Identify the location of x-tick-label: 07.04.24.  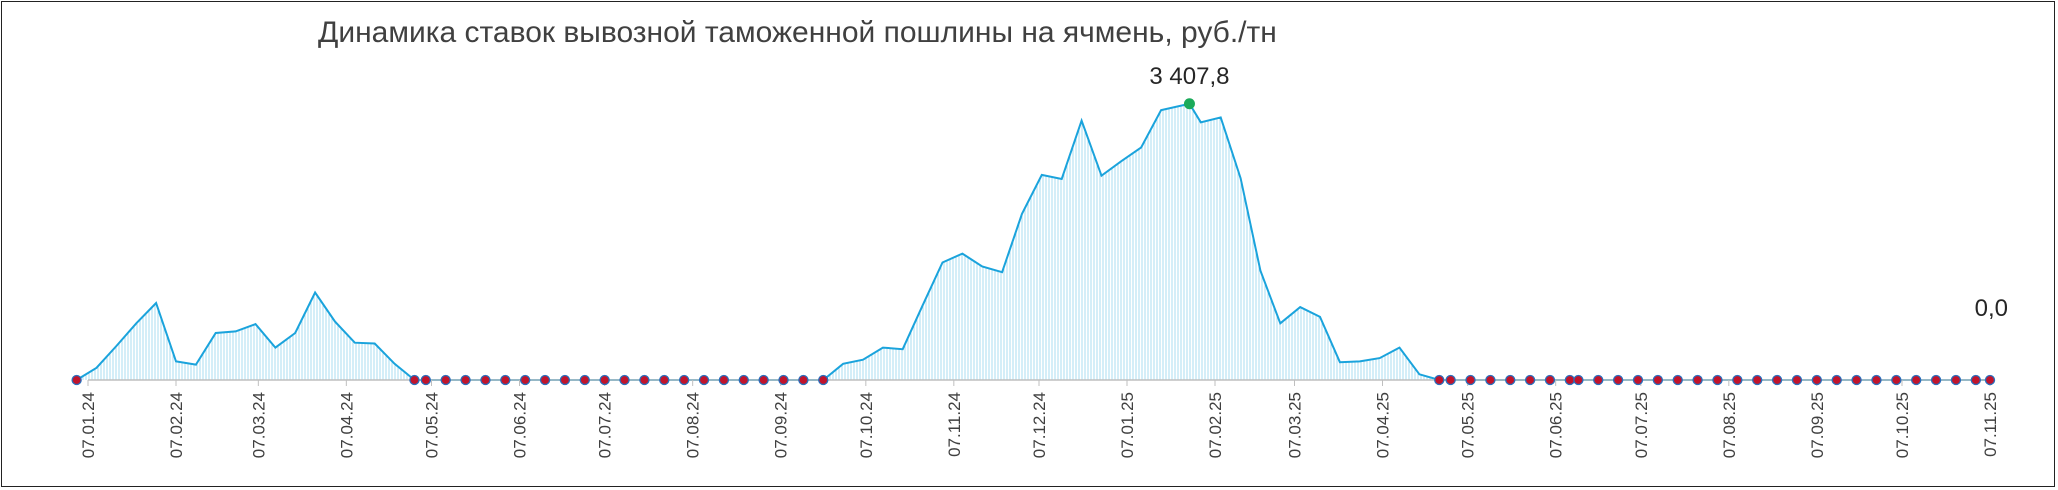
(346, 425).